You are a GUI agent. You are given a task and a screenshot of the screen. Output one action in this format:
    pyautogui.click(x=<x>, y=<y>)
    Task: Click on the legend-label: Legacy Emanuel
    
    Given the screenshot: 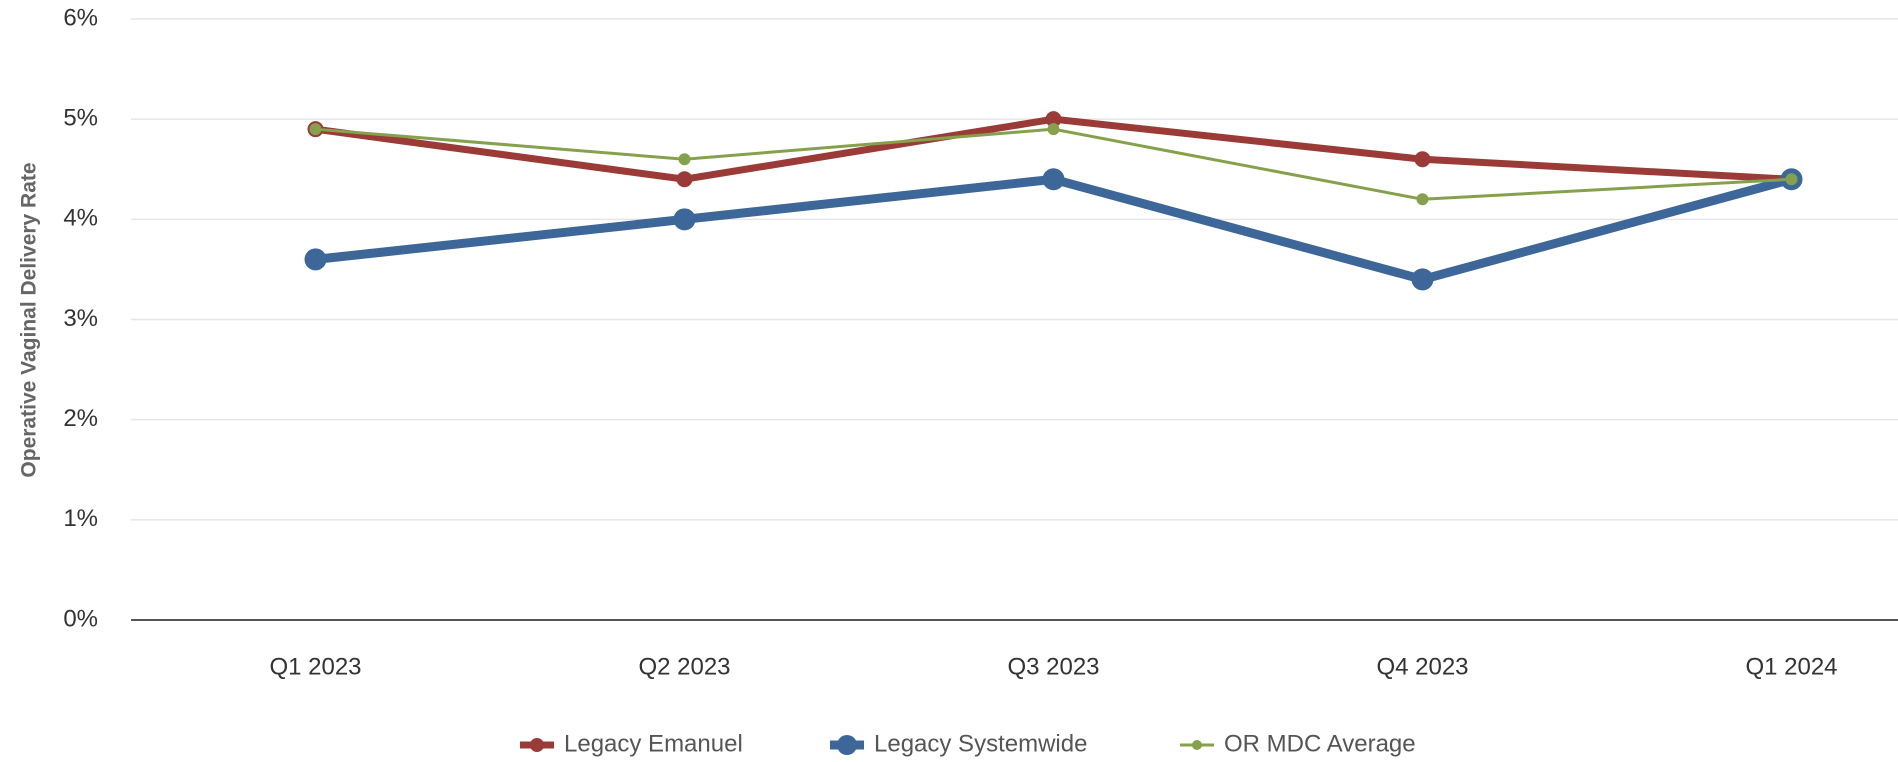 What is the action you would take?
    pyautogui.click(x=653, y=743)
    